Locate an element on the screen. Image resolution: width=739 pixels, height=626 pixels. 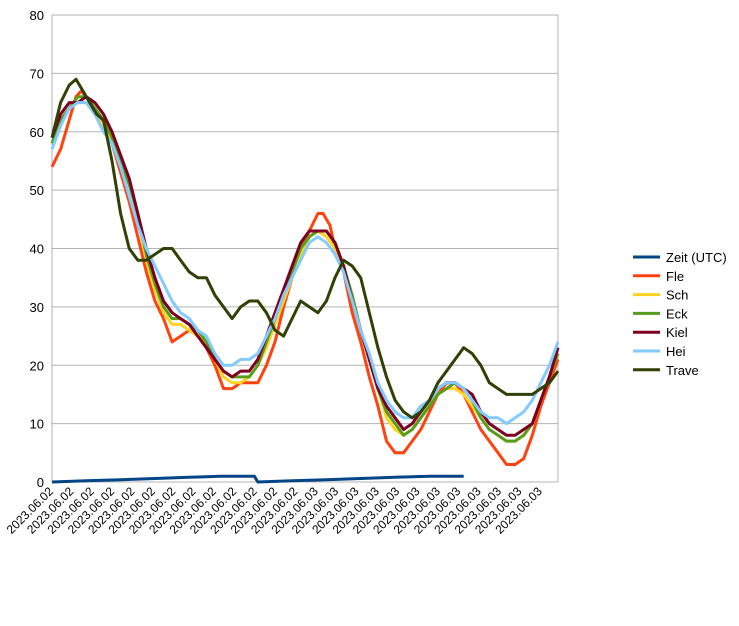
y-tick-label: 50 is located at coordinates (37, 190).